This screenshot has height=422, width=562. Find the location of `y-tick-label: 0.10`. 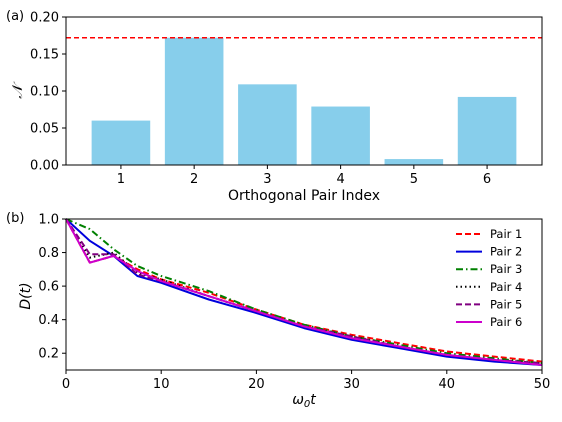

y-tick-label: 0.10 is located at coordinates (44, 92).